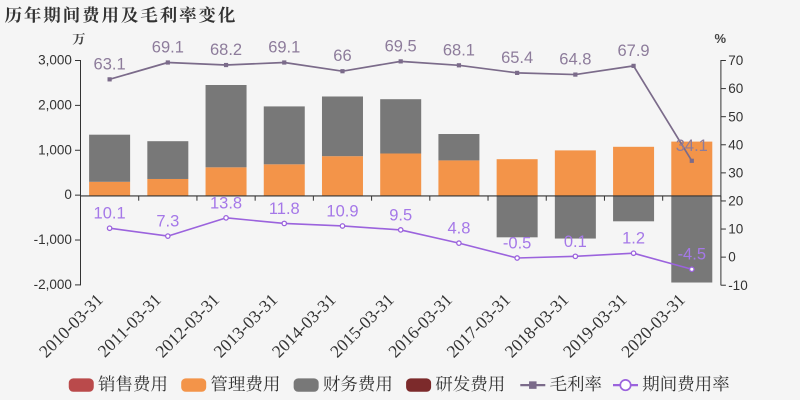  Describe the element at coordinates (284, 209) in the screenshot. I see `svg-text: 11.8` at that location.